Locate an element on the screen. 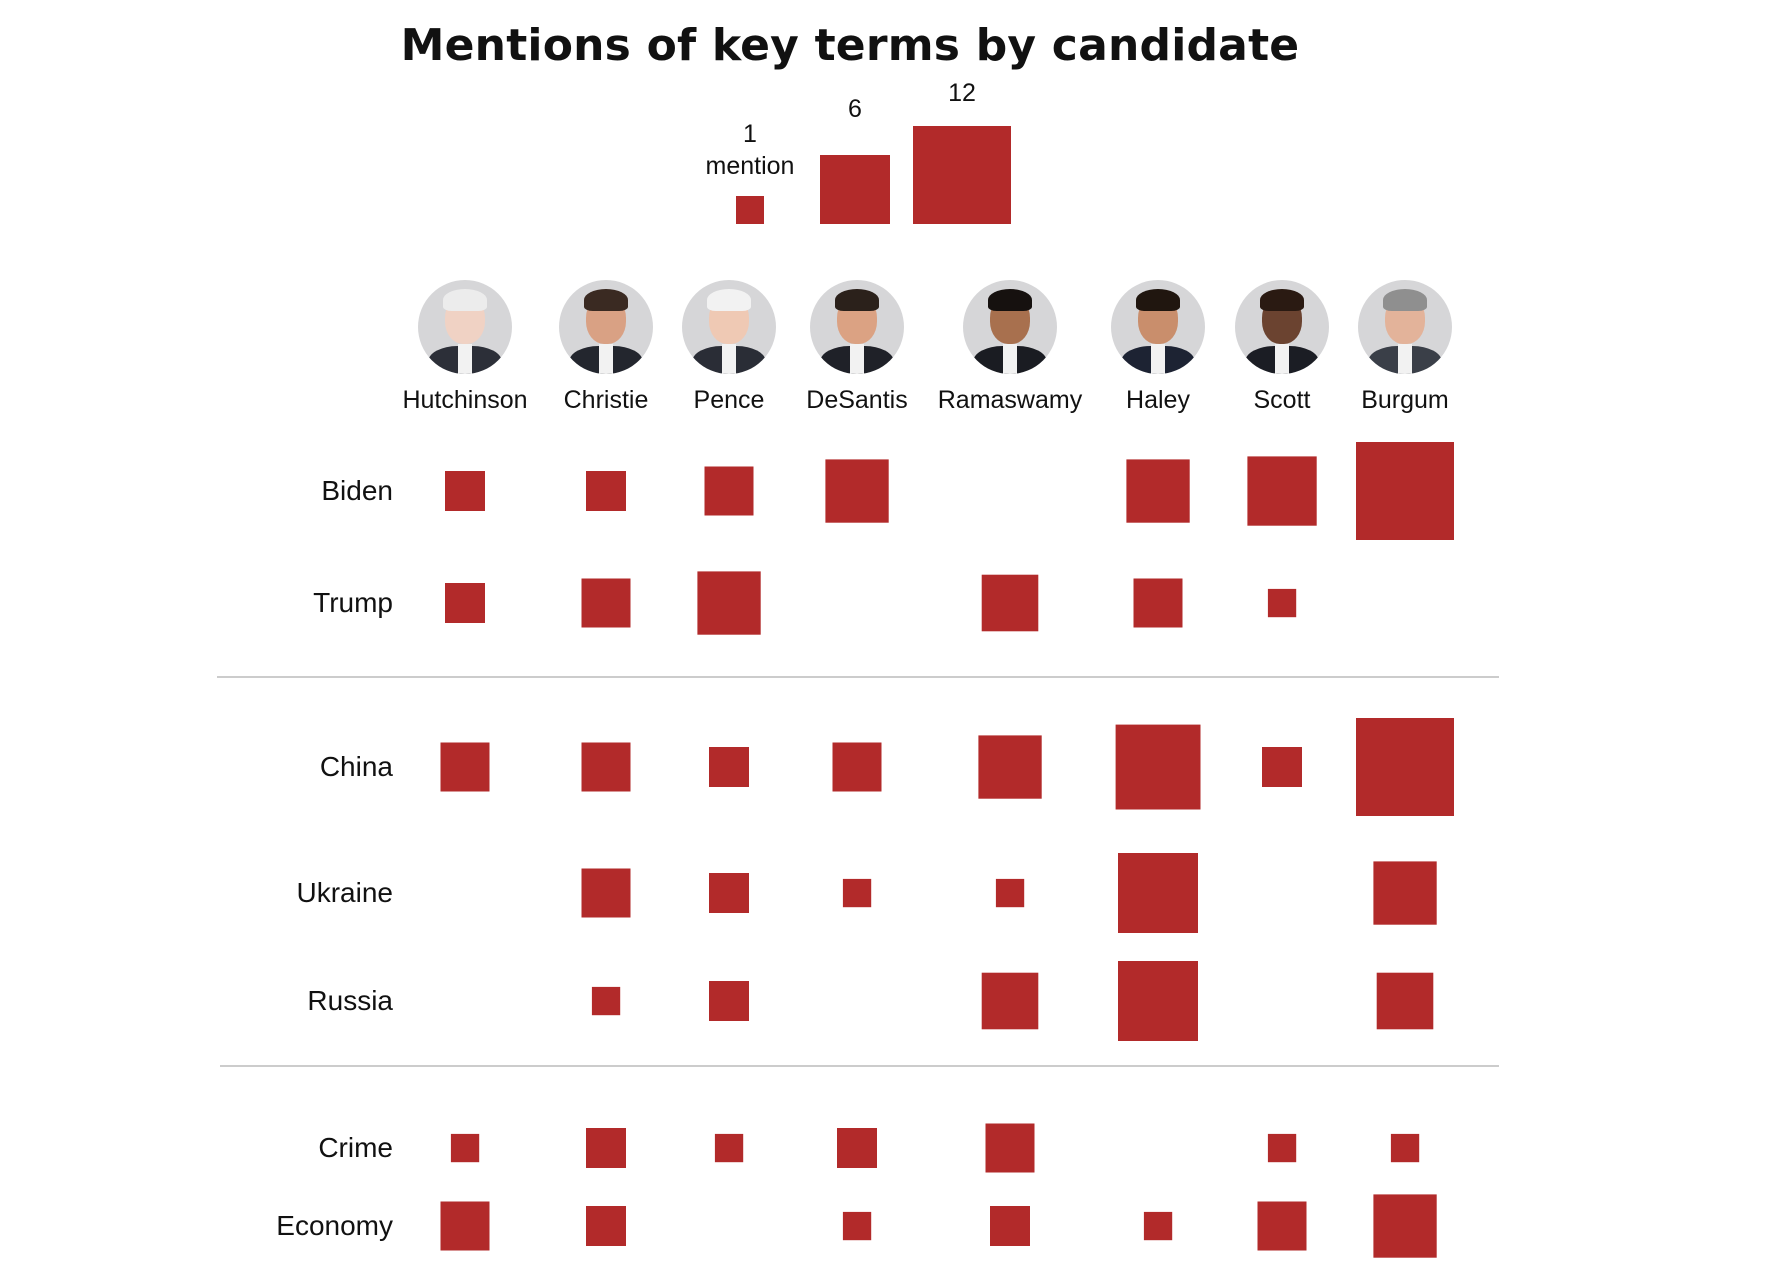  candidate-burgum: Burgum is located at coordinates (1405, 347).